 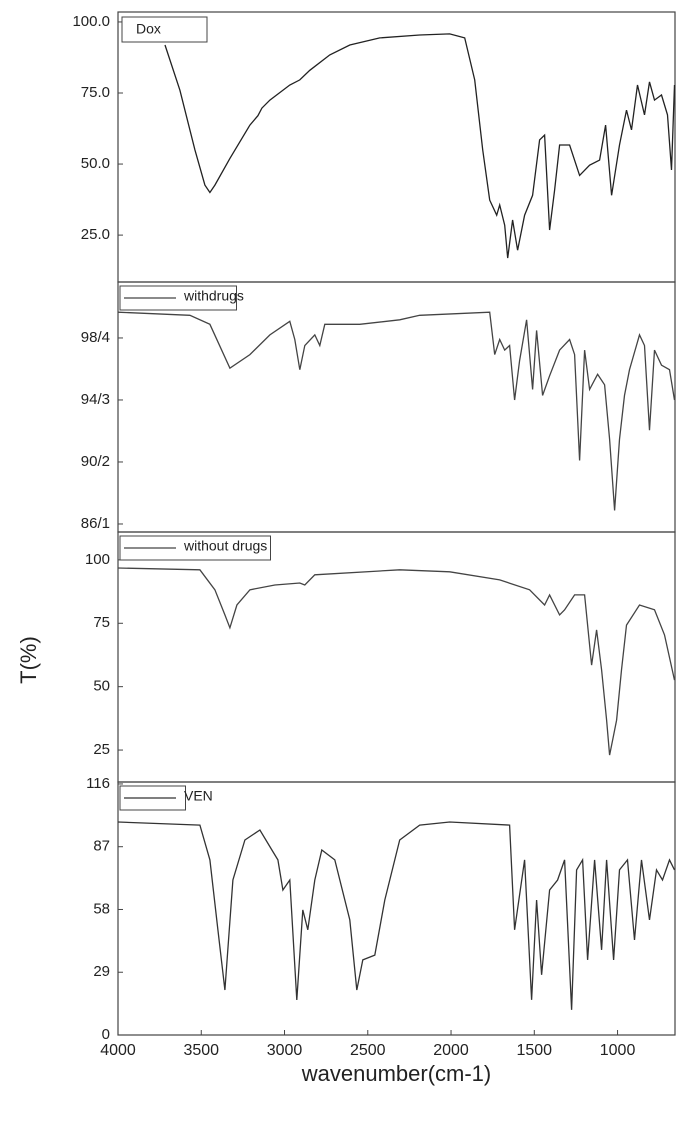 I want to click on y-tick-label: 50, so click(x=101, y=686).